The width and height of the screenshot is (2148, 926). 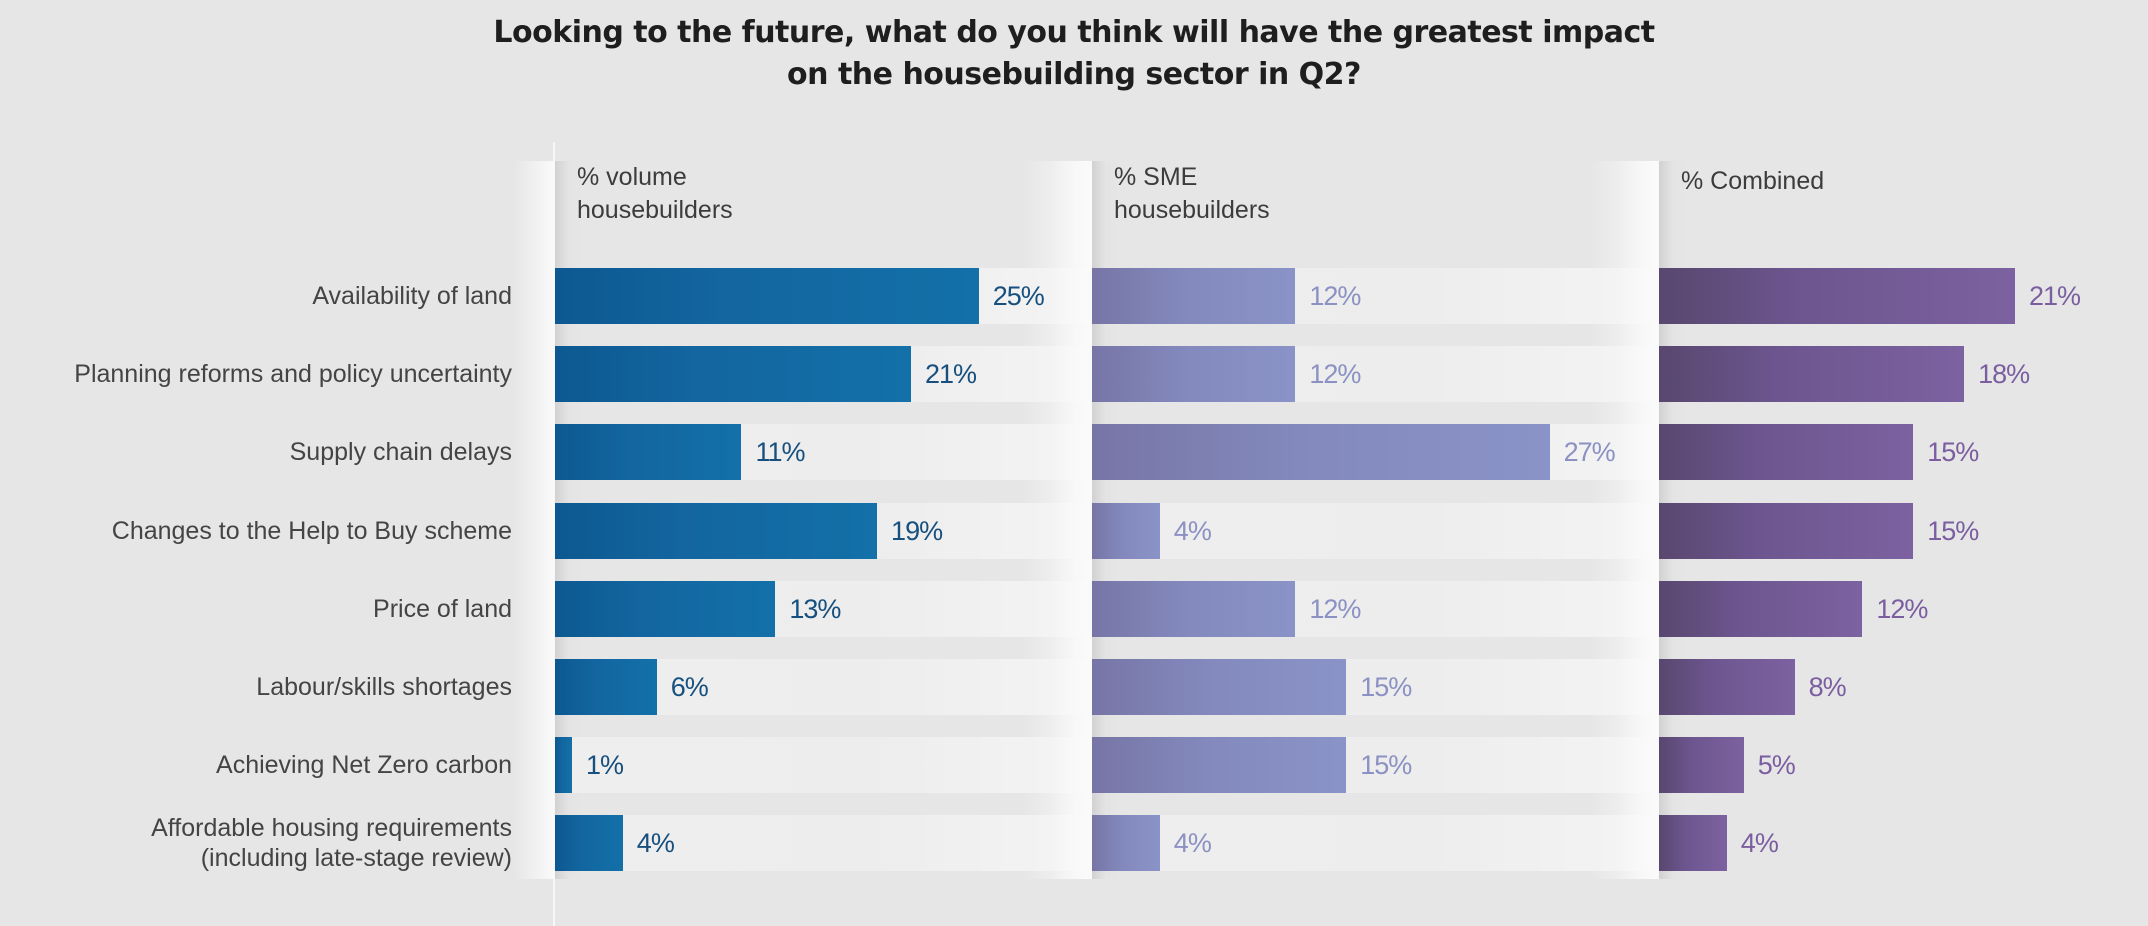 What do you see at coordinates (384, 687) in the screenshot?
I see `category-label: Labour/skills shortages` at bounding box center [384, 687].